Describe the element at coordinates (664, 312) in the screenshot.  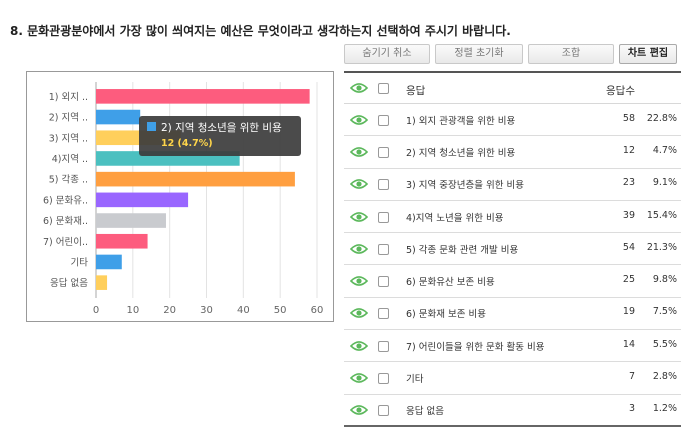
I see `row-percent: 7.5%` at that location.